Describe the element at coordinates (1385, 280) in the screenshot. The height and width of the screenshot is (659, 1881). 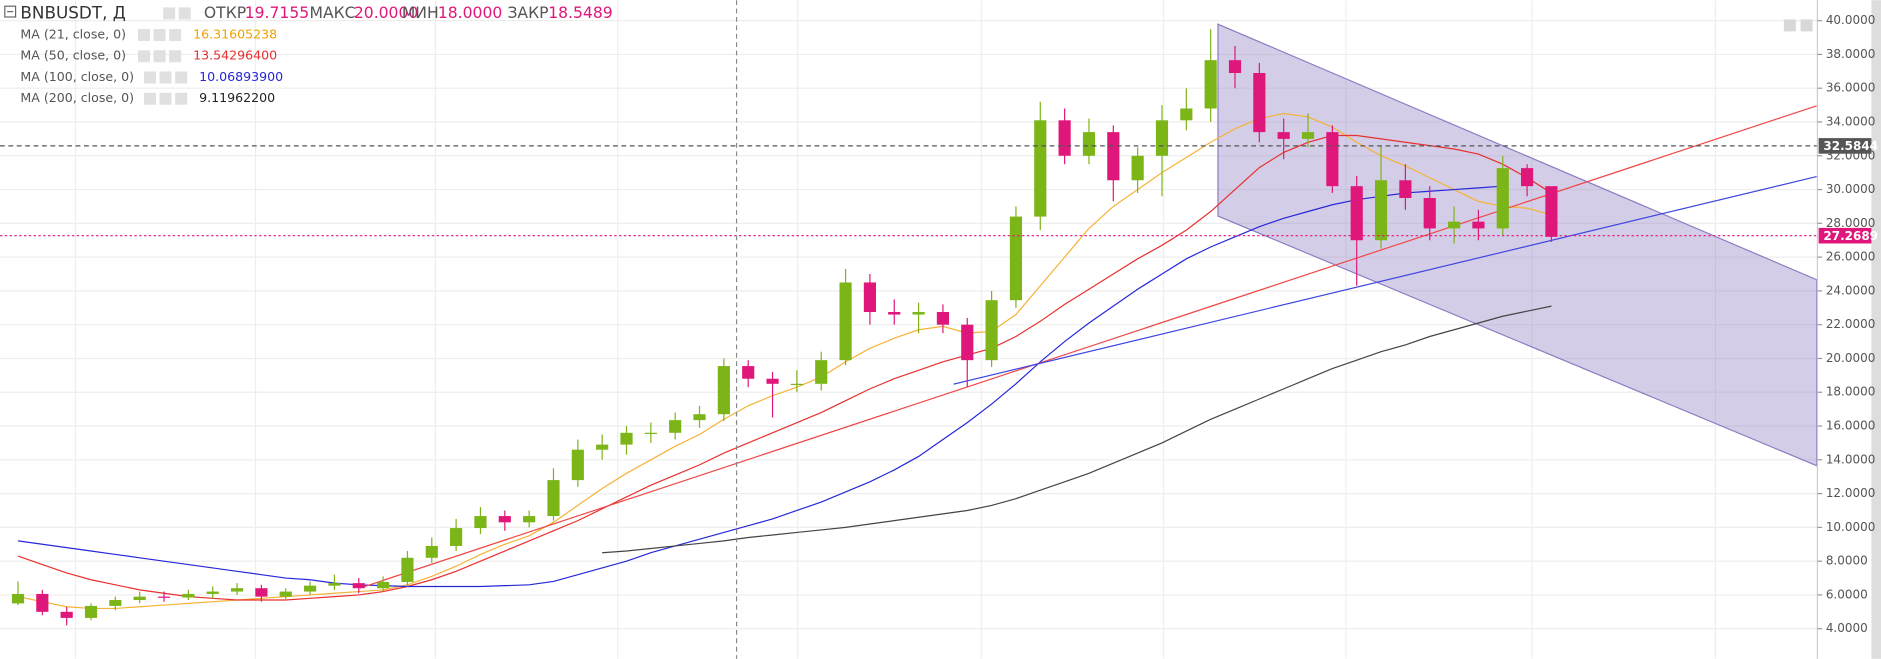
I see `trend-line` at that location.